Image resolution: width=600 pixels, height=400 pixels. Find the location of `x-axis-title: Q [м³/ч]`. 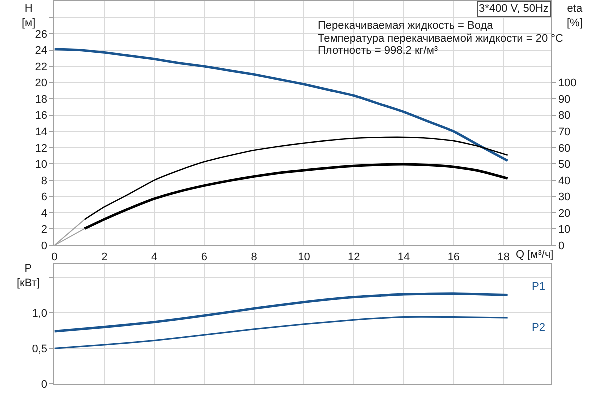

x-axis-title: Q [м³/ч] is located at coordinates (535, 255).